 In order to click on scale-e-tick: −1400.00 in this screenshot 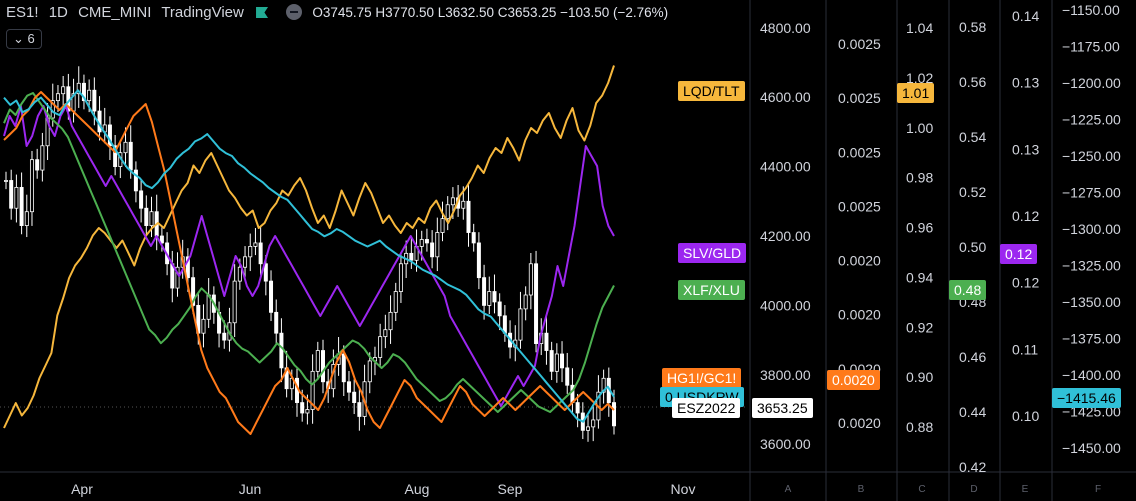, I will do `click(1091, 375)`.